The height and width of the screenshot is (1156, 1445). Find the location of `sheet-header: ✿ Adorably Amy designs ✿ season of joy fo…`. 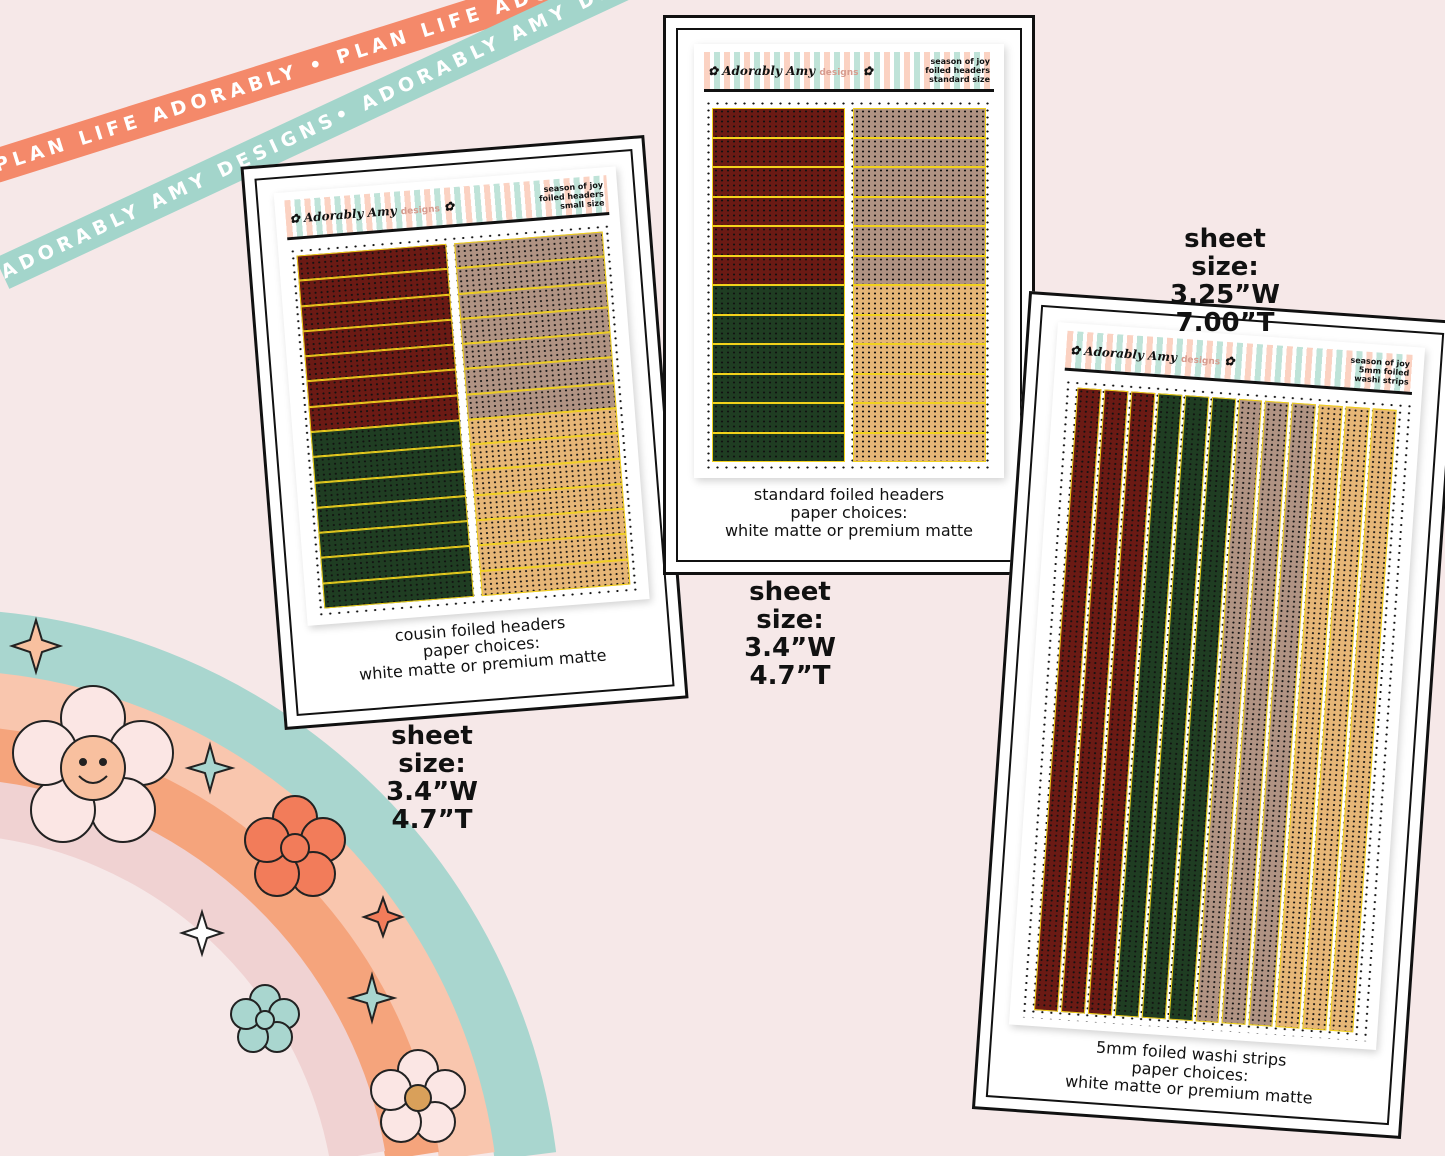

sheet-header: ✿ Adorably Amy designs ✿ season of joy fo… is located at coordinates (849, 72).